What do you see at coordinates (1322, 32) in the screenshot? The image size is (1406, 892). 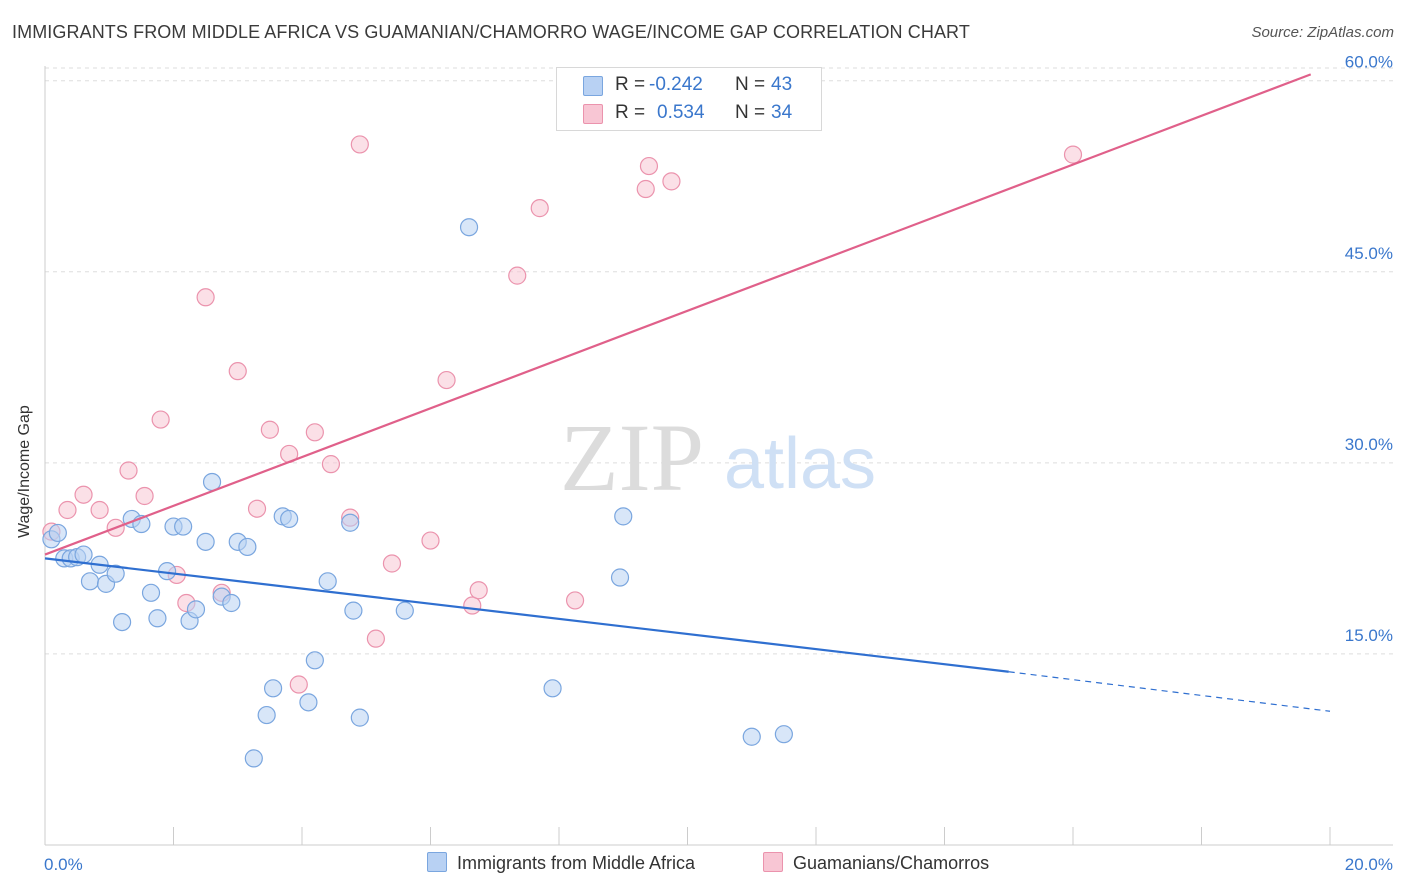 I see `source-note: Source: ZipAtlas.com` at bounding box center [1322, 32].